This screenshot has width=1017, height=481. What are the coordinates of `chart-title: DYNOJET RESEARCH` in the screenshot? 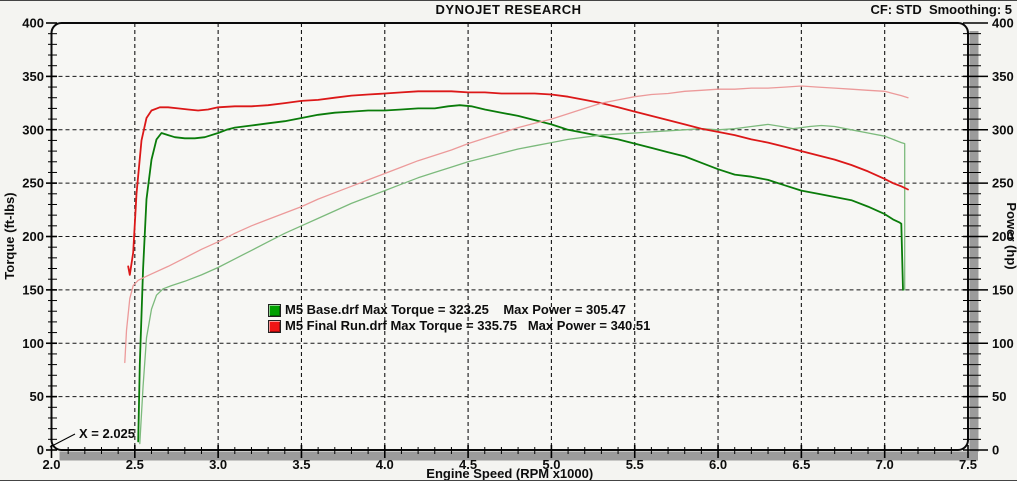 It's located at (508, 9).